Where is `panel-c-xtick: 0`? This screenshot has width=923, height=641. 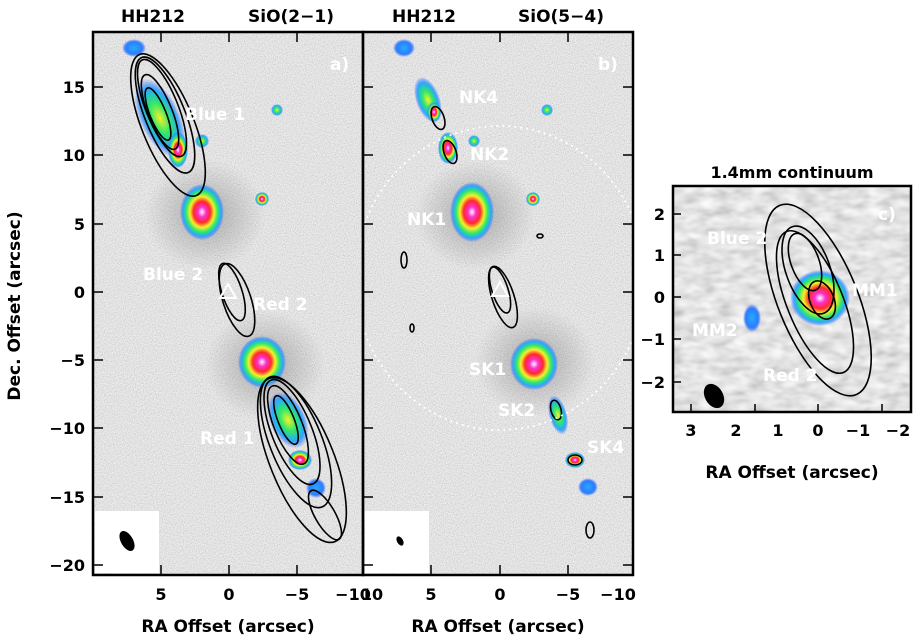 panel-c-xtick: 0 is located at coordinates (817, 430).